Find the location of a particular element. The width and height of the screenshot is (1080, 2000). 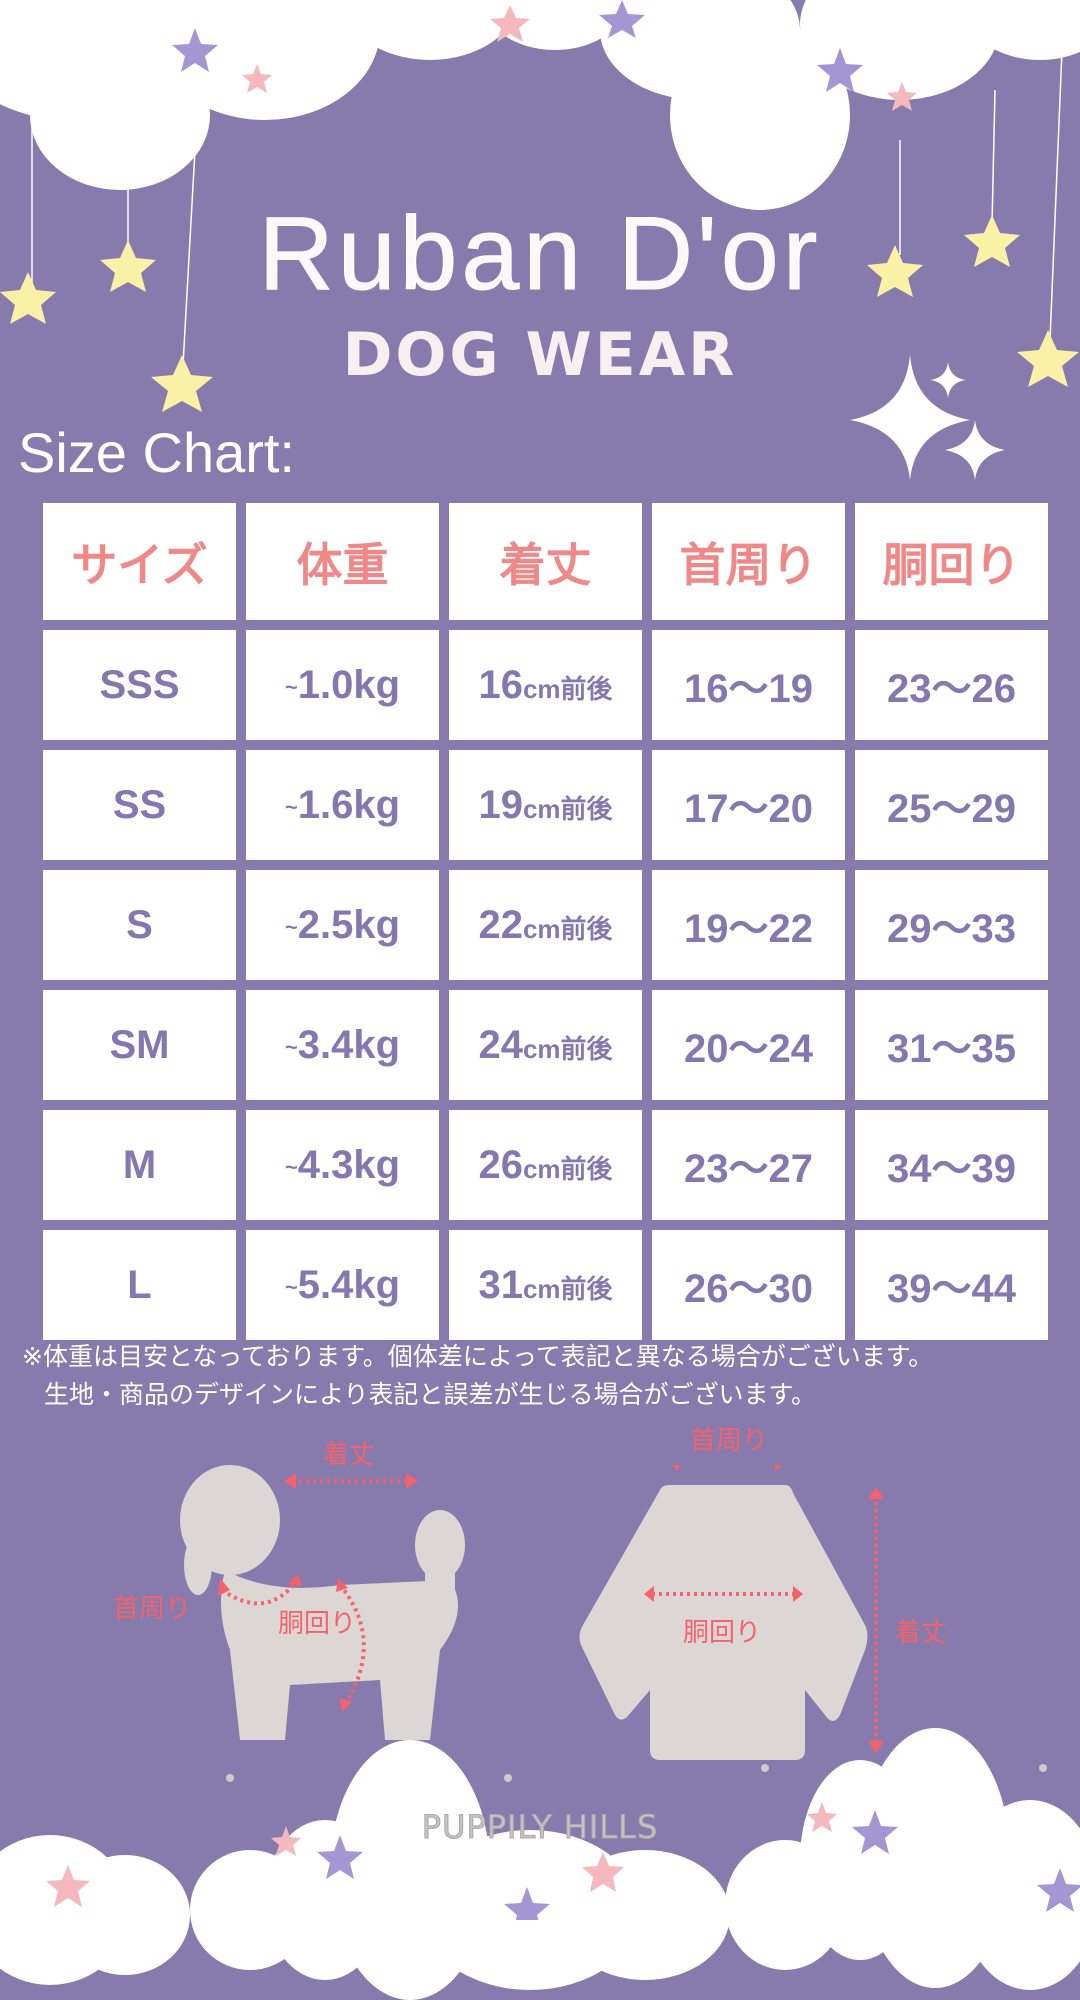

cell-weight: ~4.3kg is located at coordinates (342, 1165).